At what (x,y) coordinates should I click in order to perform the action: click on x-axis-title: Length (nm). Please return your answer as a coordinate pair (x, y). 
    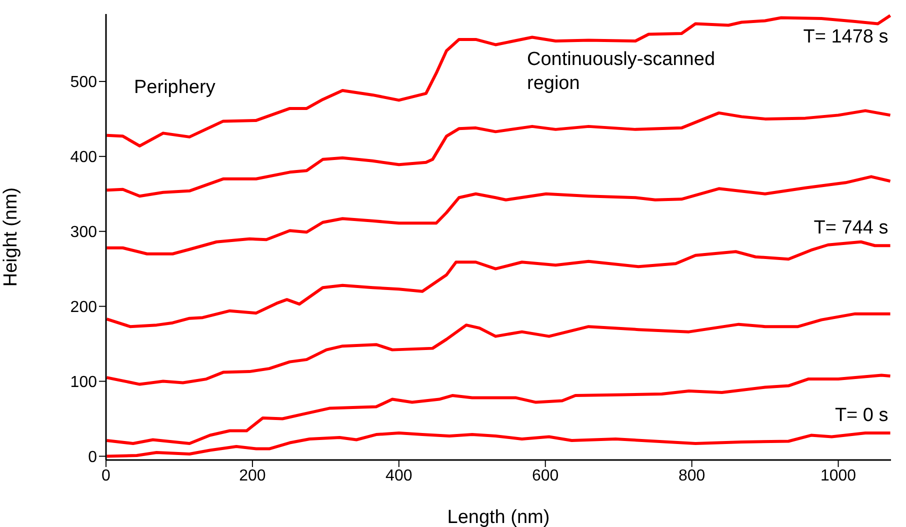
    Looking at the image, I should click on (498, 517).